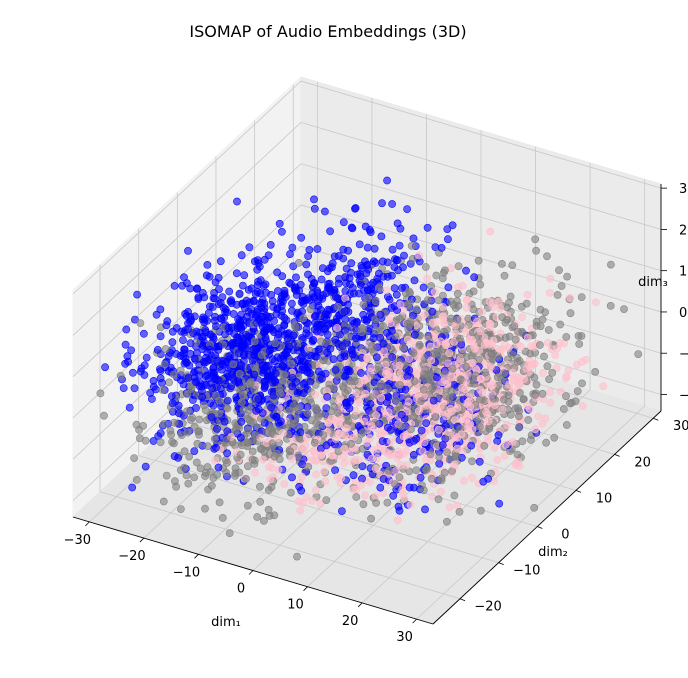 The width and height of the screenshot is (688, 678). Describe the element at coordinates (656, 419) in the screenshot. I see `y-tick-mark` at that location.